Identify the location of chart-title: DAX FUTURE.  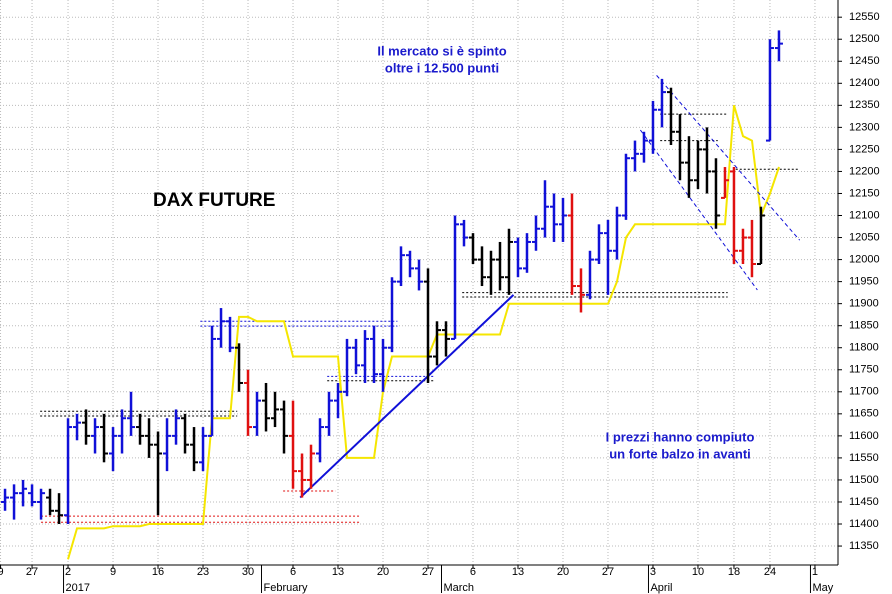
(214, 200).